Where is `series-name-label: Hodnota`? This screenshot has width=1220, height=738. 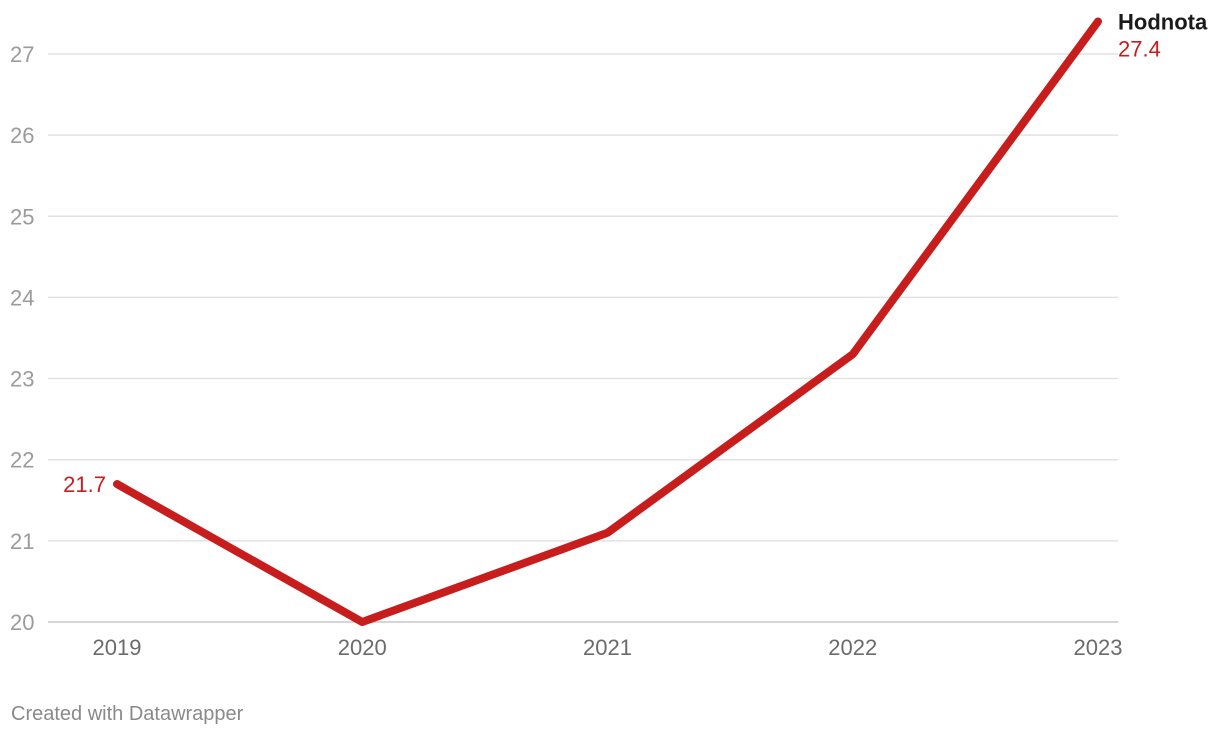 series-name-label: Hodnota is located at coordinates (1163, 22).